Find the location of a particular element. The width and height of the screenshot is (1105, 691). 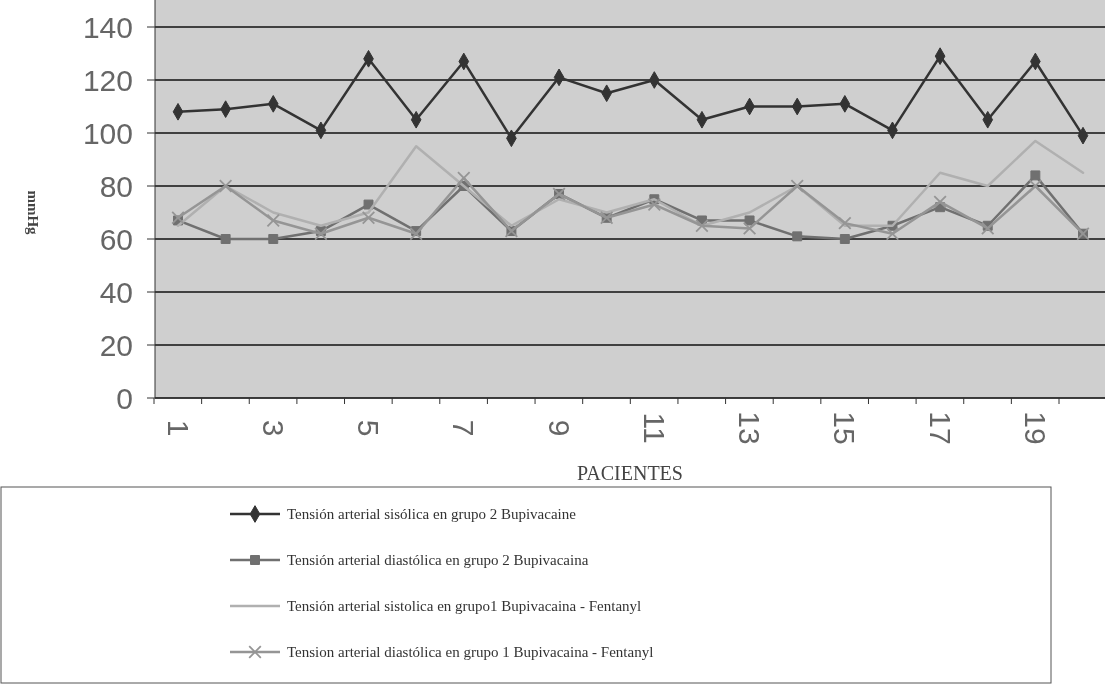

y-tick-label: 80 is located at coordinates (116, 186).